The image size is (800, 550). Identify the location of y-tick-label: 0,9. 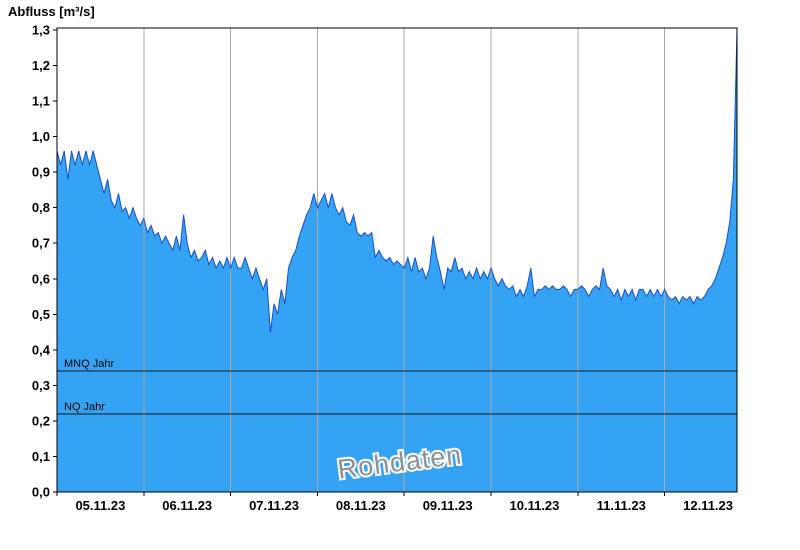
(41, 172).